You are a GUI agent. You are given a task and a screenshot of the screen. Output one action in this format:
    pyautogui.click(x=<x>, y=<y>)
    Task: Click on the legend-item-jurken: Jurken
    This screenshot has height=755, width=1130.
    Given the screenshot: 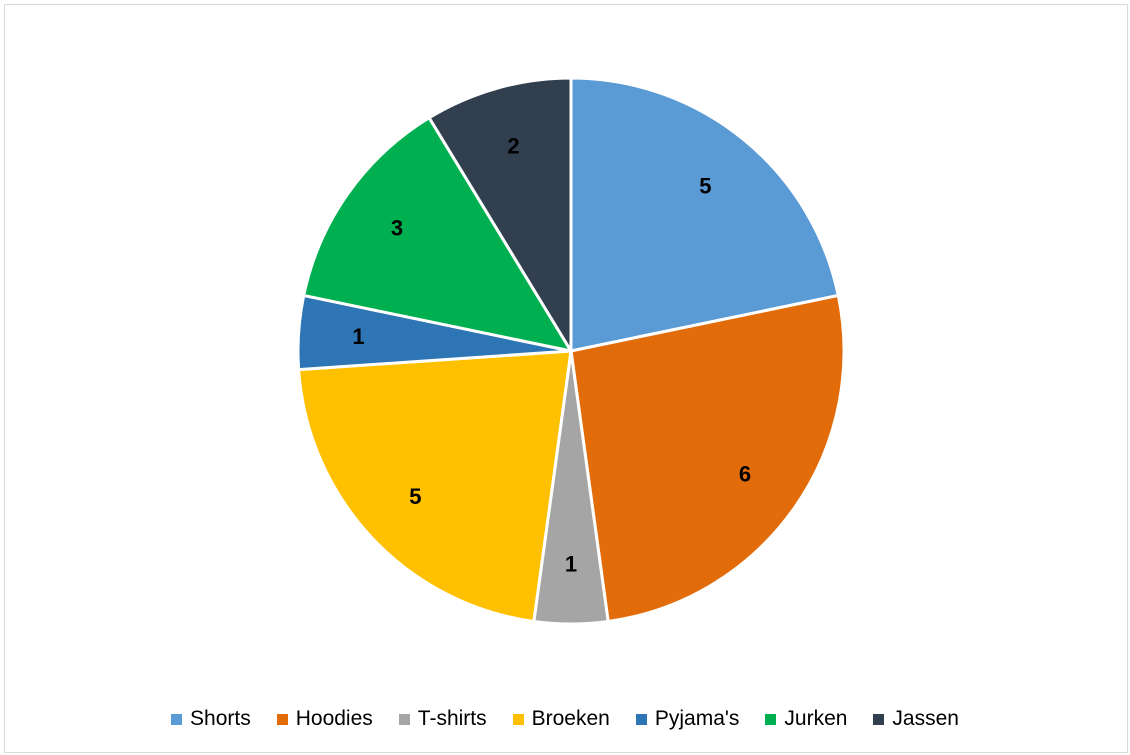 What is the action you would take?
    pyautogui.click(x=806, y=719)
    